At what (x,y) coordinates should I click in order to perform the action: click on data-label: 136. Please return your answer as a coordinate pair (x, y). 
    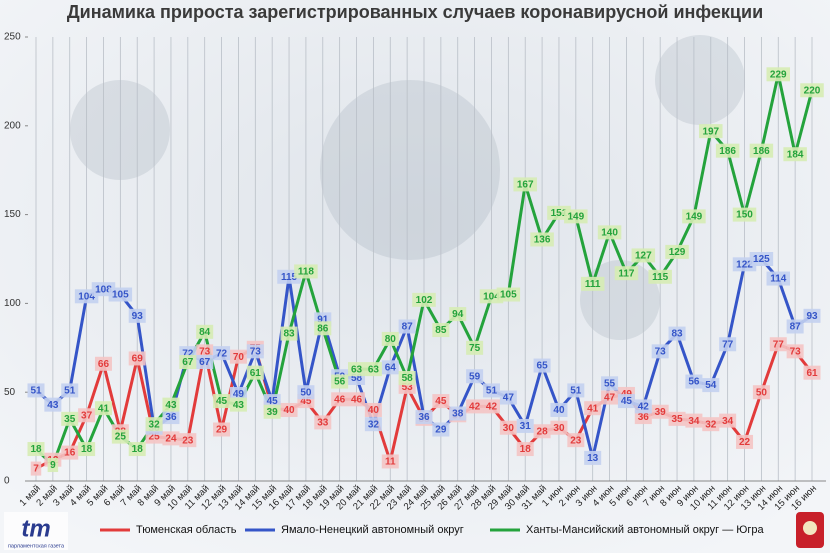
    Looking at the image, I should click on (542, 240).